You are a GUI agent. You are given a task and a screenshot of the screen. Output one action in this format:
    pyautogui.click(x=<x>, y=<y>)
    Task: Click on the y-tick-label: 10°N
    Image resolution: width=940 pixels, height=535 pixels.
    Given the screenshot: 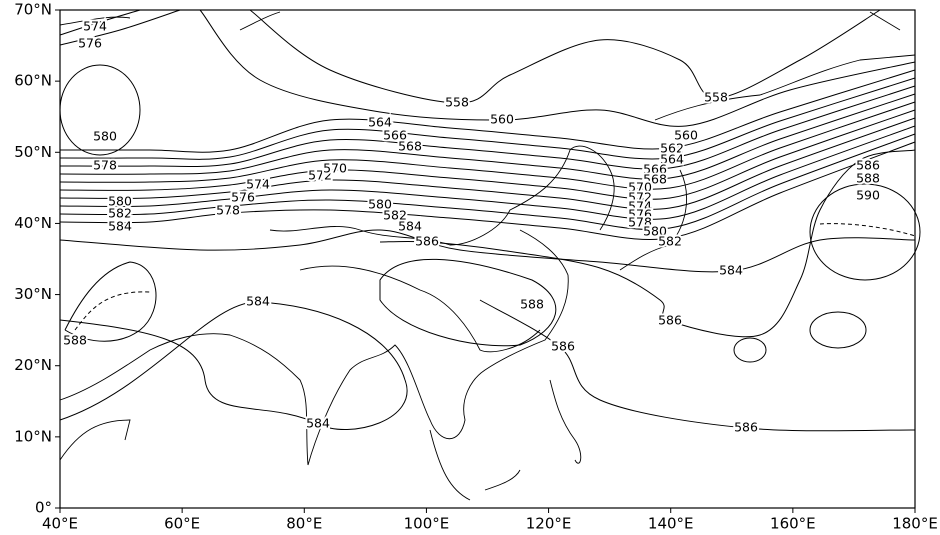 What is the action you would take?
    pyautogui.click(x=33, y=436)
    